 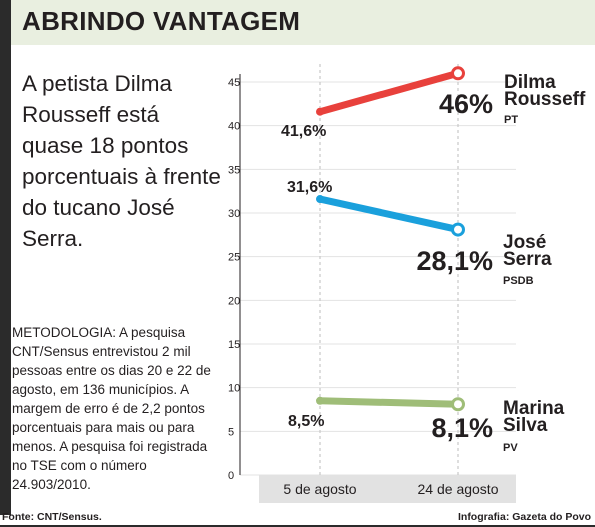 What do you see at coordinates (234, 83) in the screenshot?
I see `y-tick-label: 45` at bounding box center [234, 83].